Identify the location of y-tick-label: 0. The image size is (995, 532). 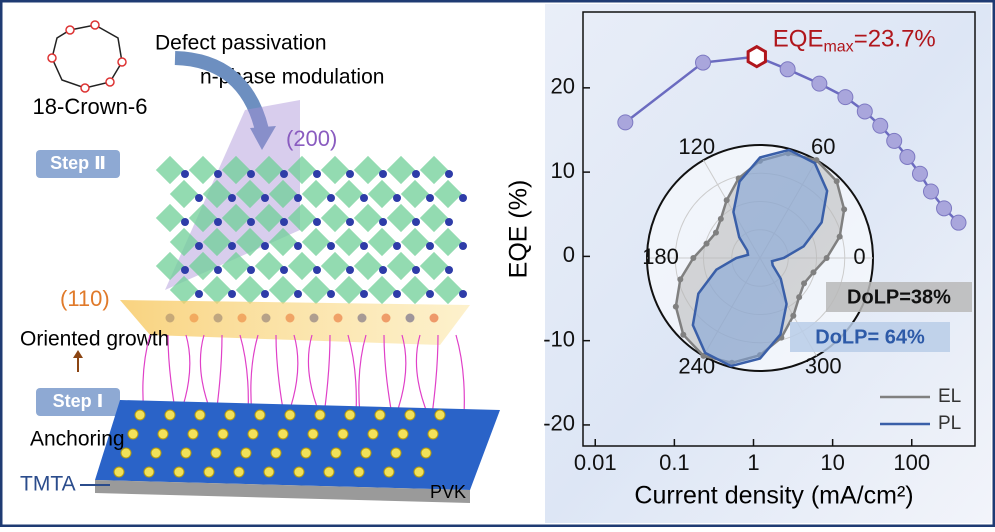
(569, 254).